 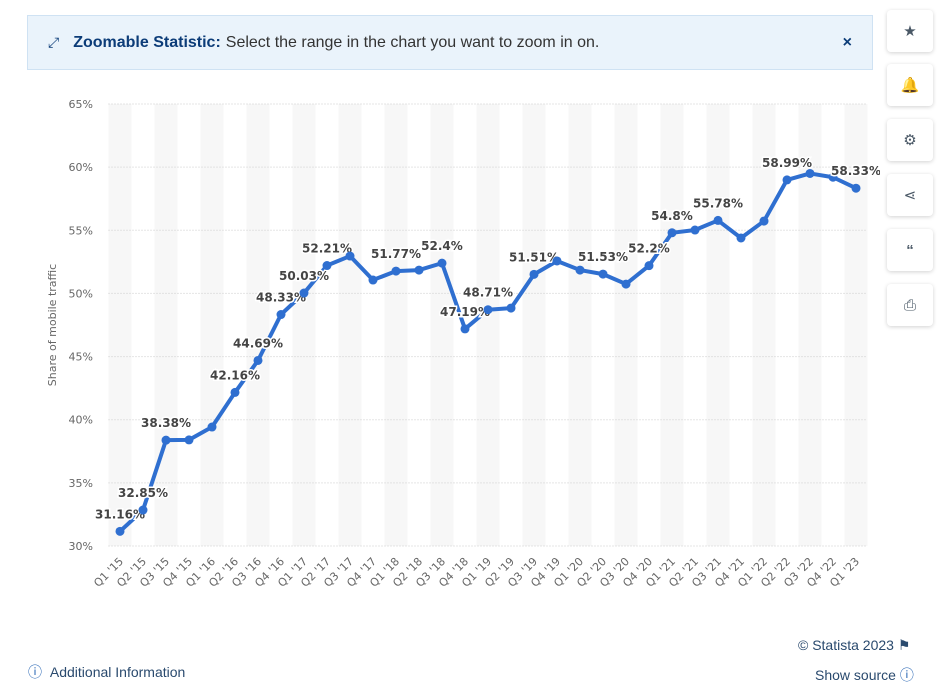 What do you see at coordinates (910, 140) in the screenshot?
I see `settings-button: ⚙` at bounding box center [910, 140].